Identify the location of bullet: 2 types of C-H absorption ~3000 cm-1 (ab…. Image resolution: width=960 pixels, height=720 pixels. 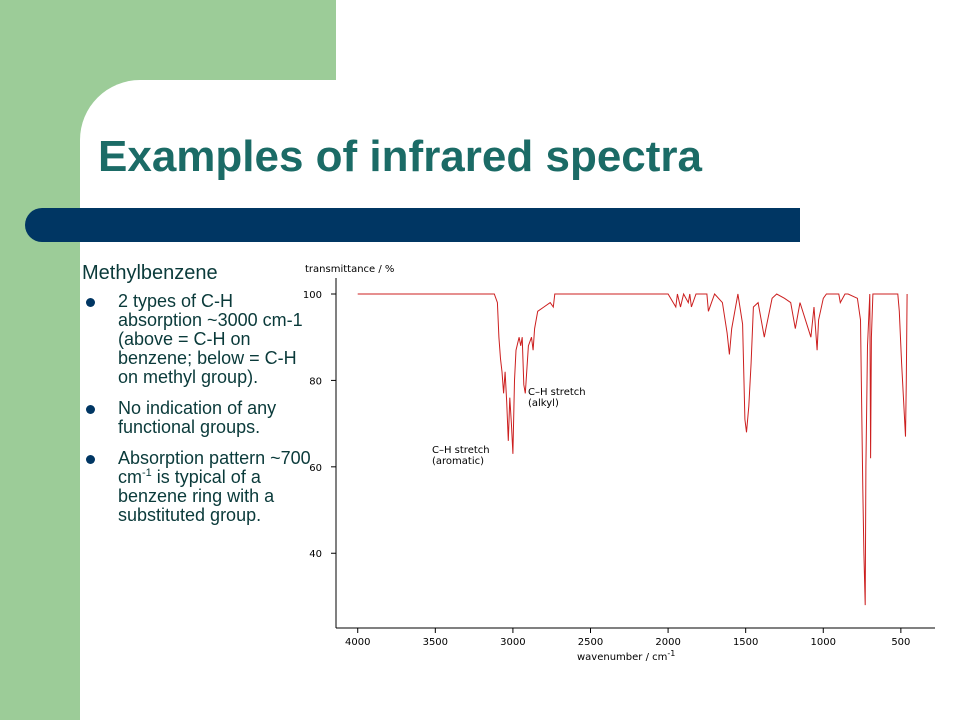
(198, 339).